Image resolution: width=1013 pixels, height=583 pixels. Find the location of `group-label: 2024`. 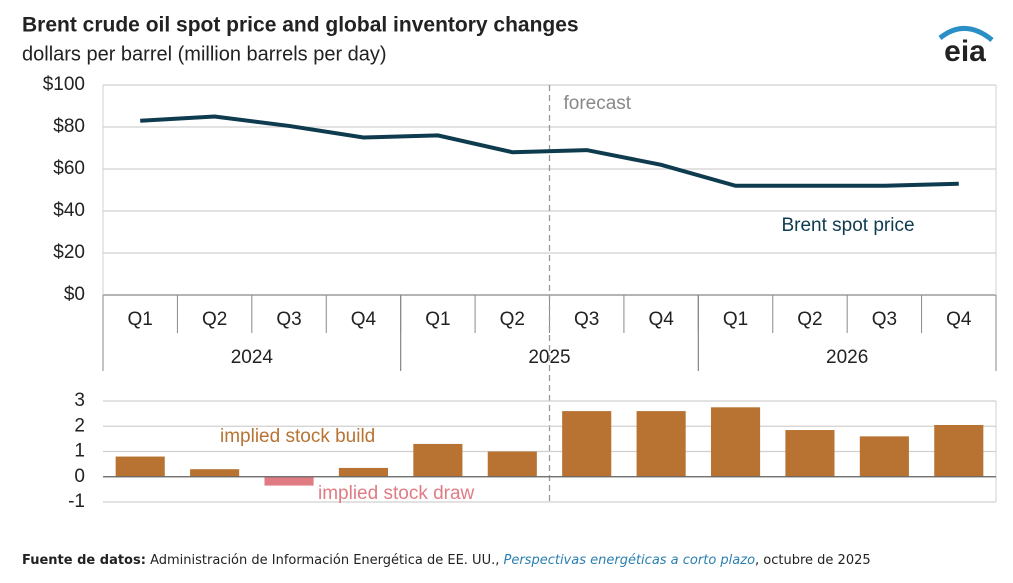

group-label: 2024 is located at coordinates (252, 357).